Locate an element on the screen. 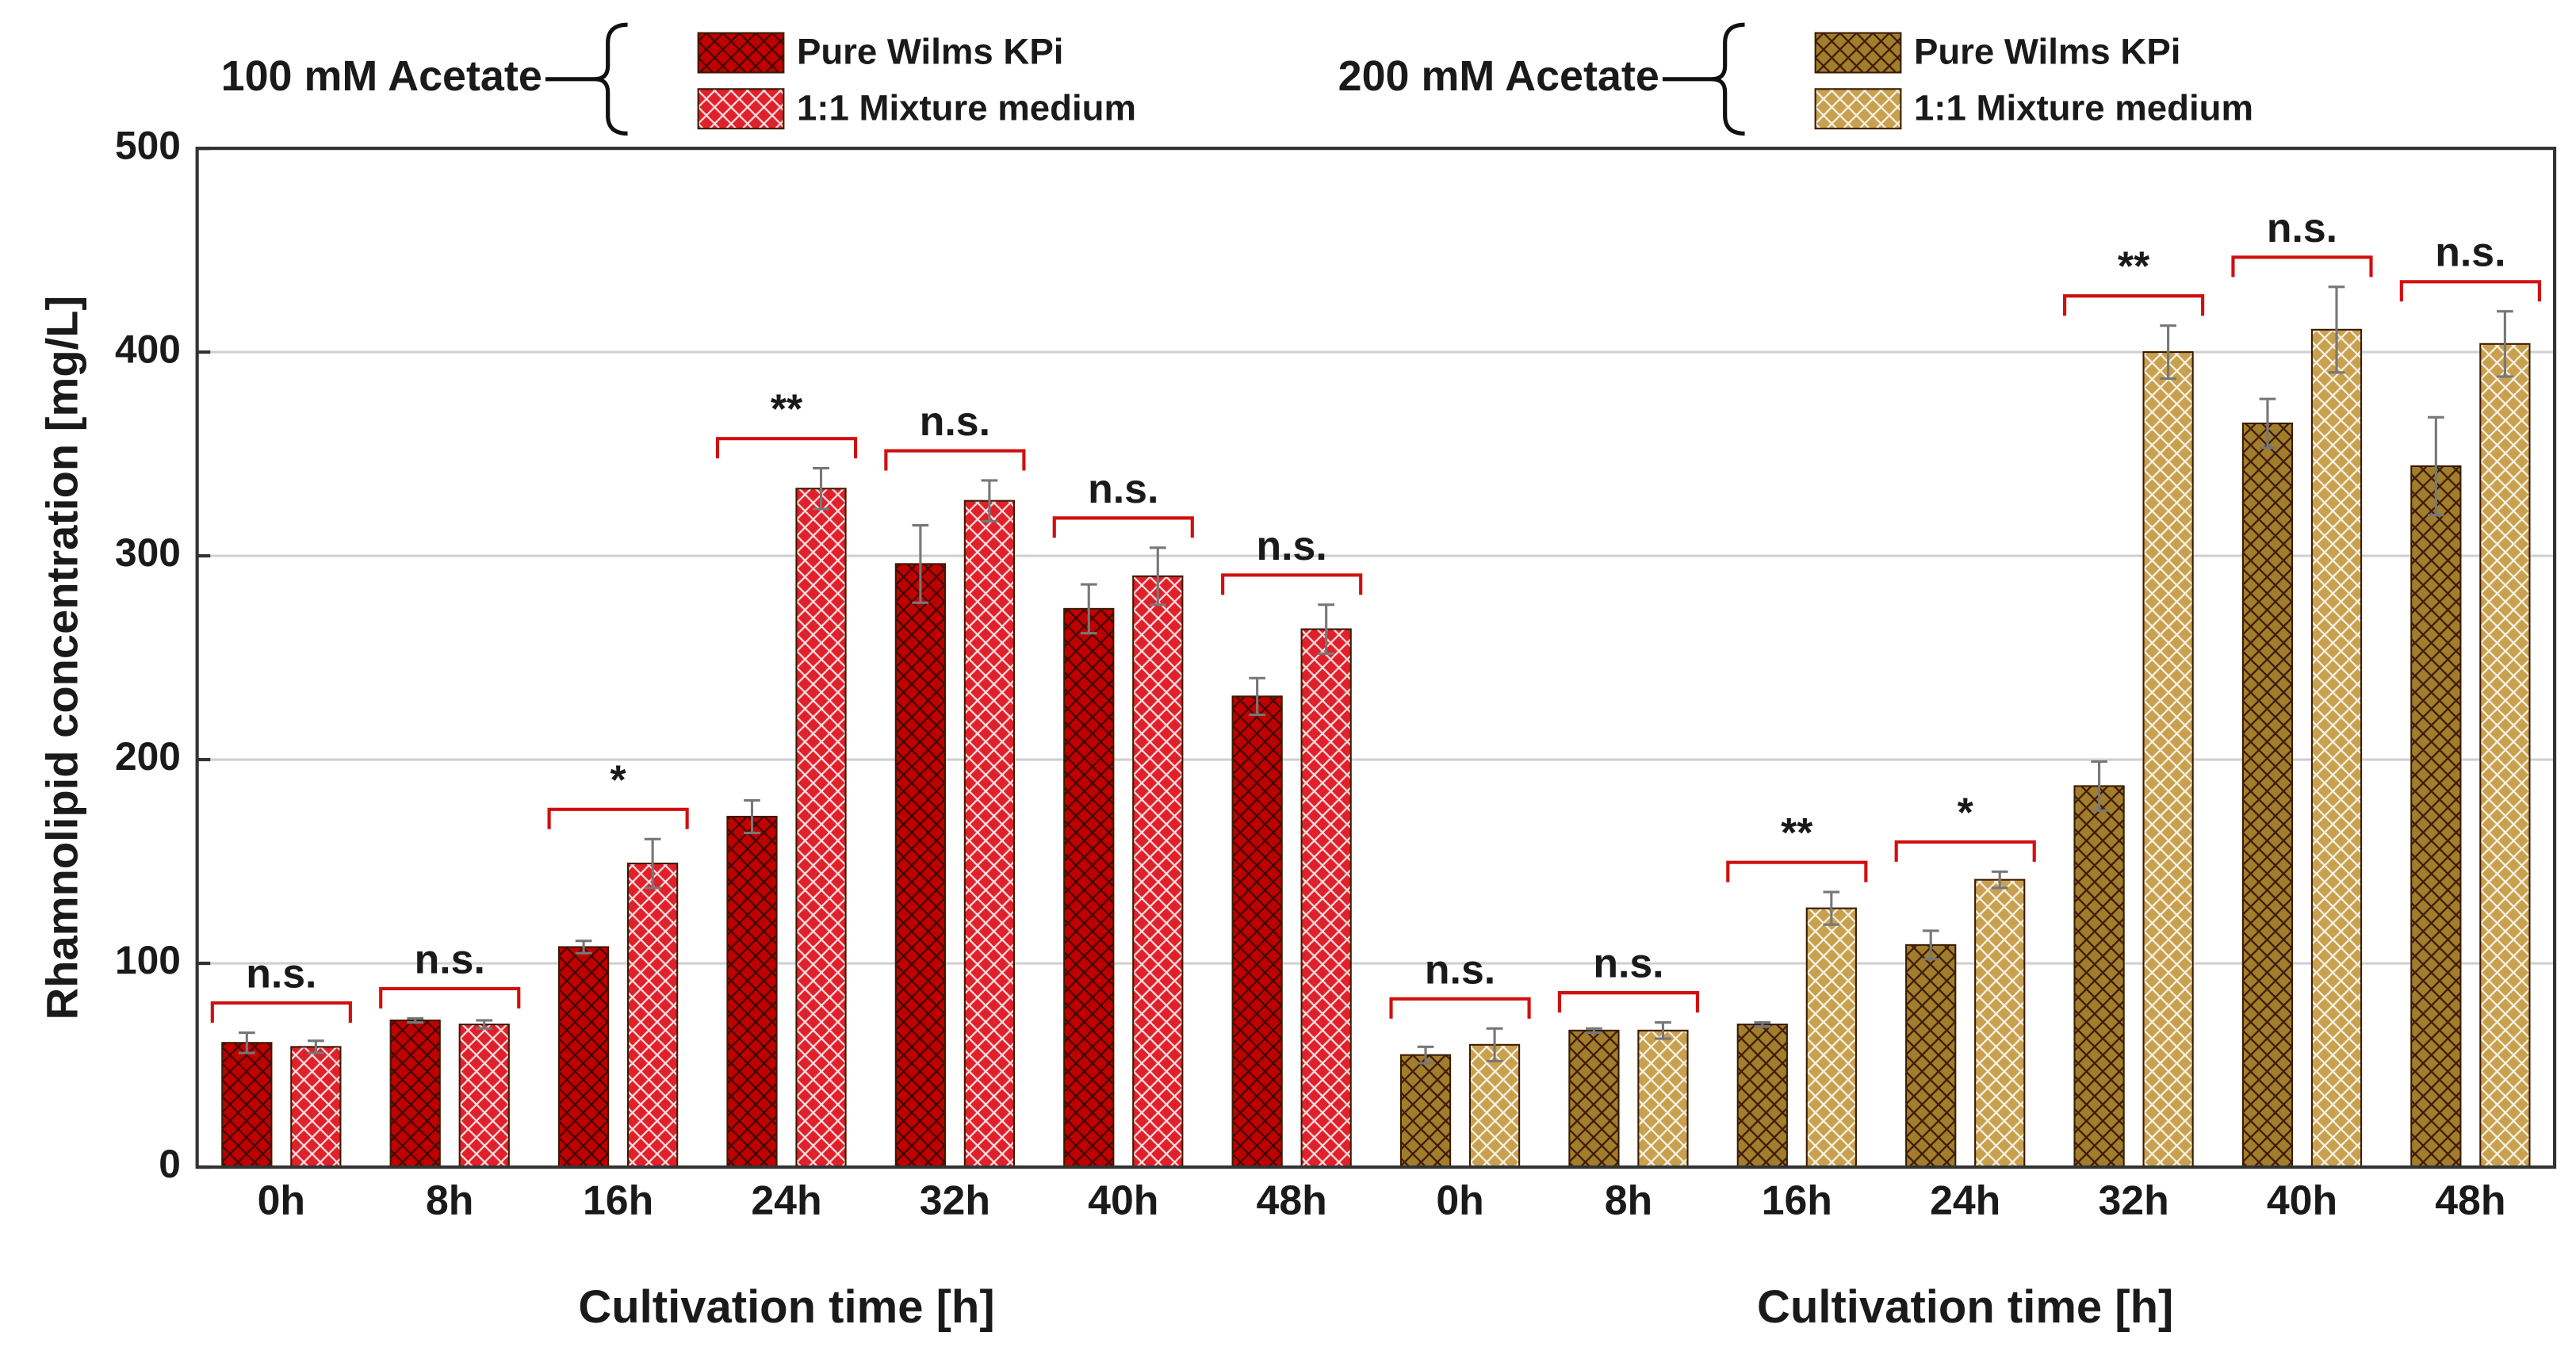 The width and height of the screenshot is (2576, 1355). x-tick-label: 32h is located at coordinates (955, 1200).